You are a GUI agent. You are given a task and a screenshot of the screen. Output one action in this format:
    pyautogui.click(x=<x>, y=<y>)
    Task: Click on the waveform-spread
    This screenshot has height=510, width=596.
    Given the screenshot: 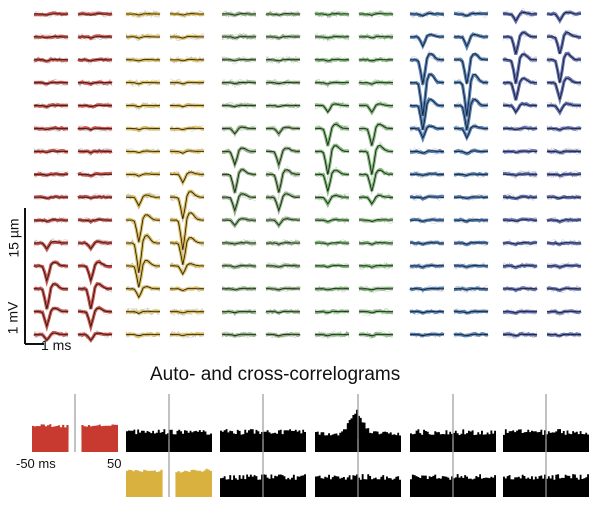 What is the action you would take?
    pyautogui.click(x=142, y=292)
    